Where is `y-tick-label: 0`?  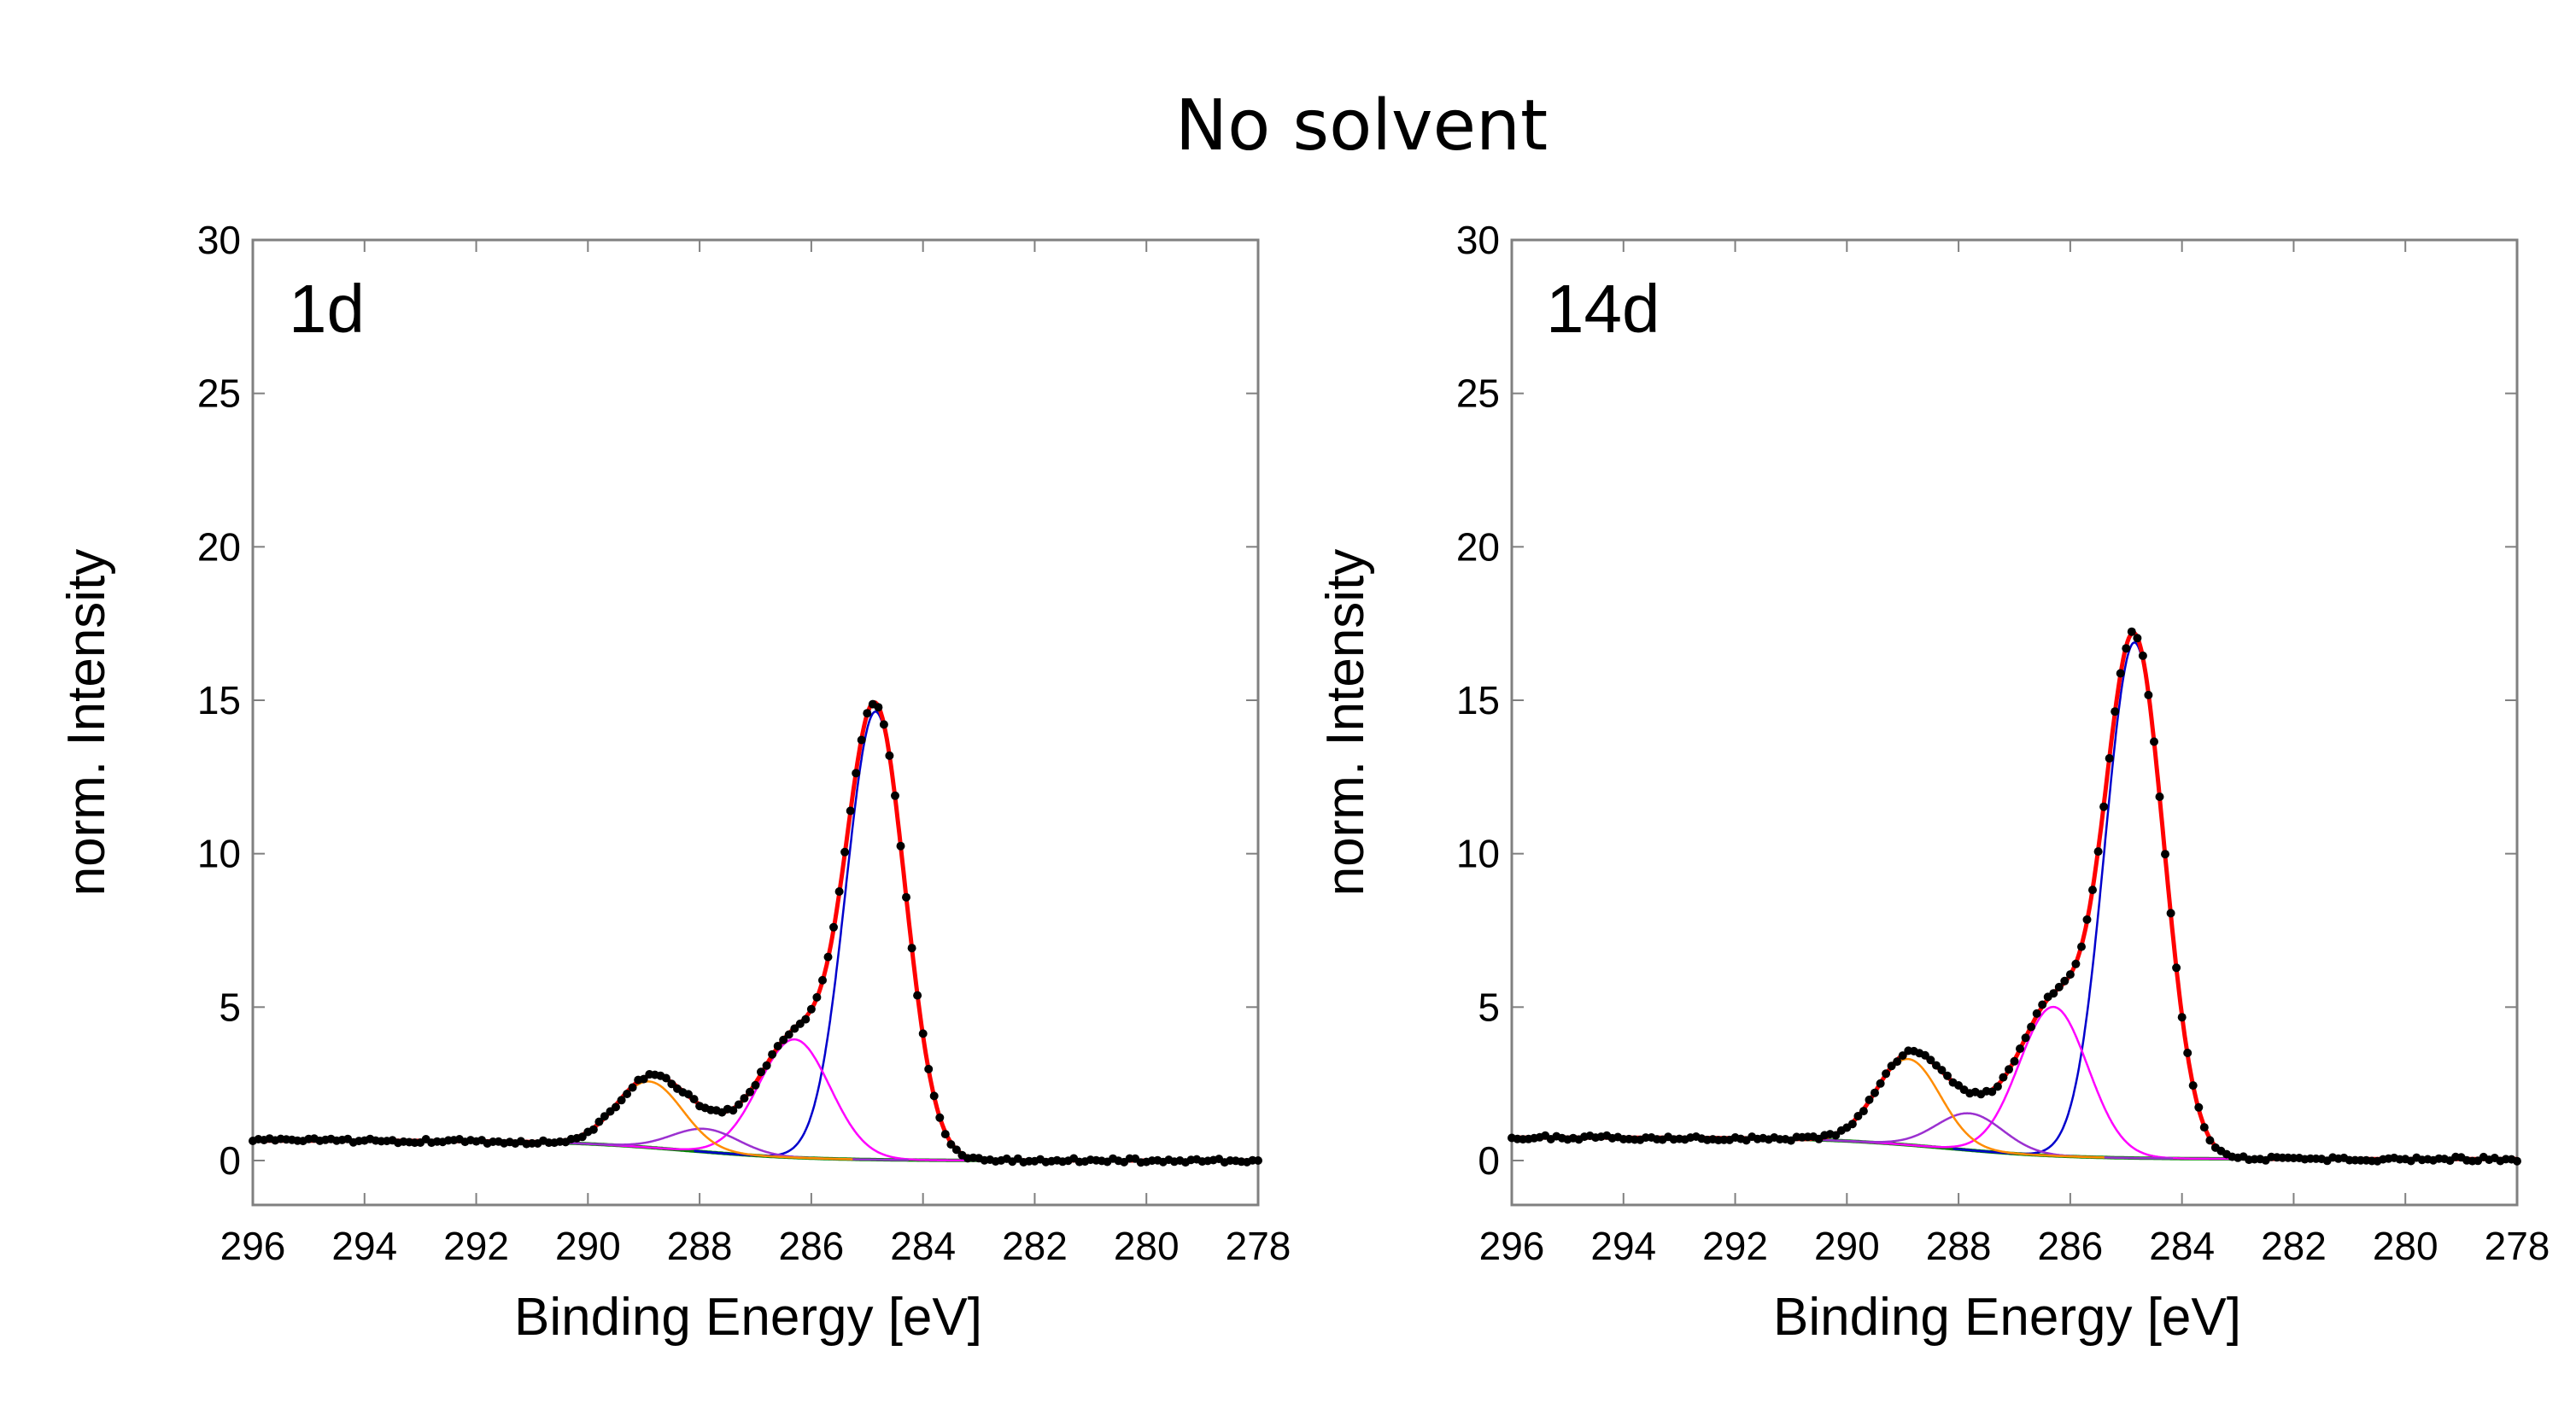 y-tick-label: 0 is located at coordinates (1489, 1160).